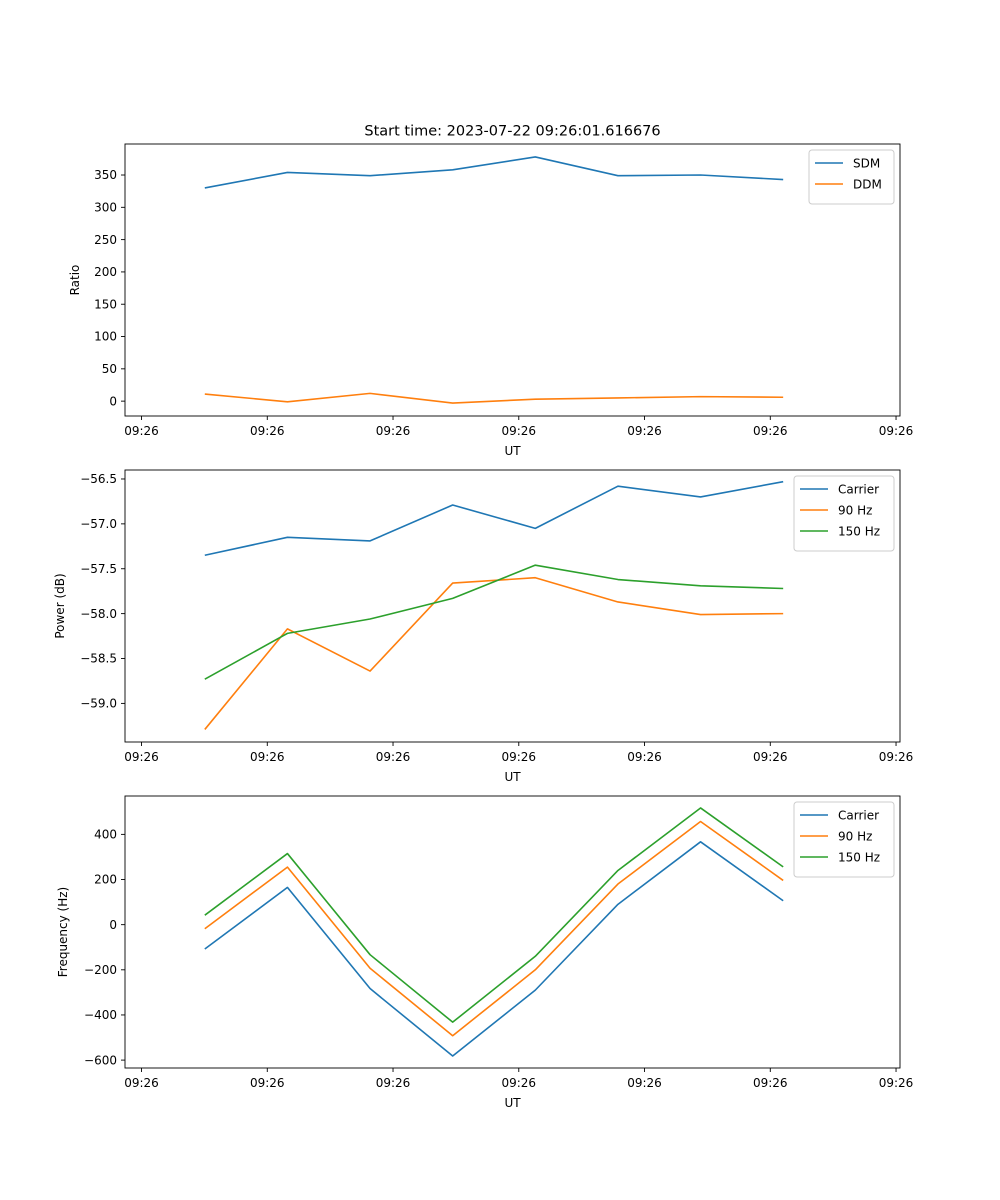  I want to click on y-tick-label: −57.5, so click(98, 569).